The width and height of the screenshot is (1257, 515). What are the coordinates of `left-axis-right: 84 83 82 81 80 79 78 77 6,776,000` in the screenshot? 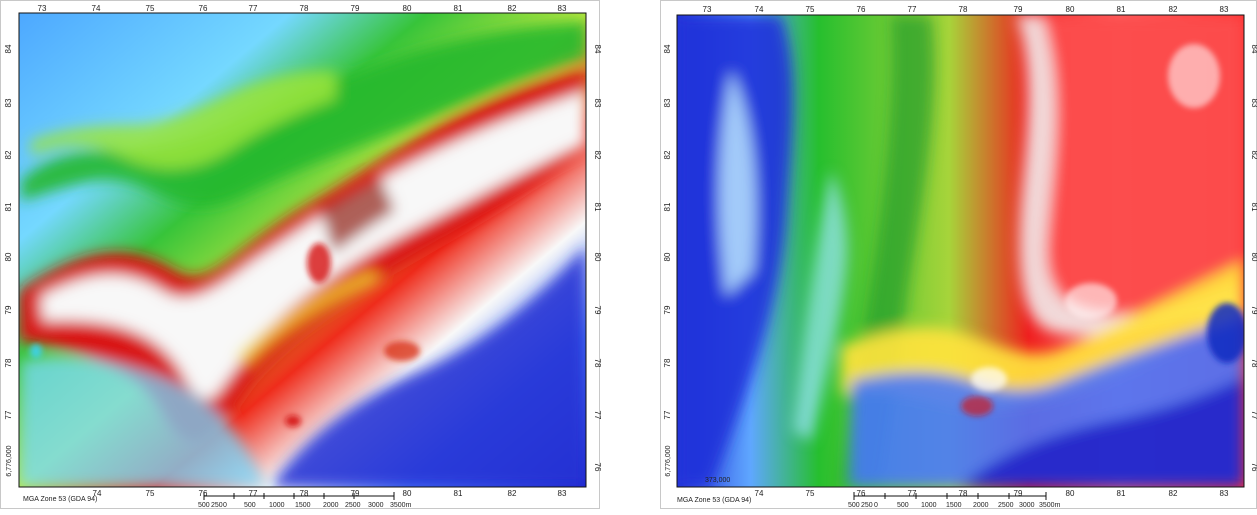 It's located at (667, 260).